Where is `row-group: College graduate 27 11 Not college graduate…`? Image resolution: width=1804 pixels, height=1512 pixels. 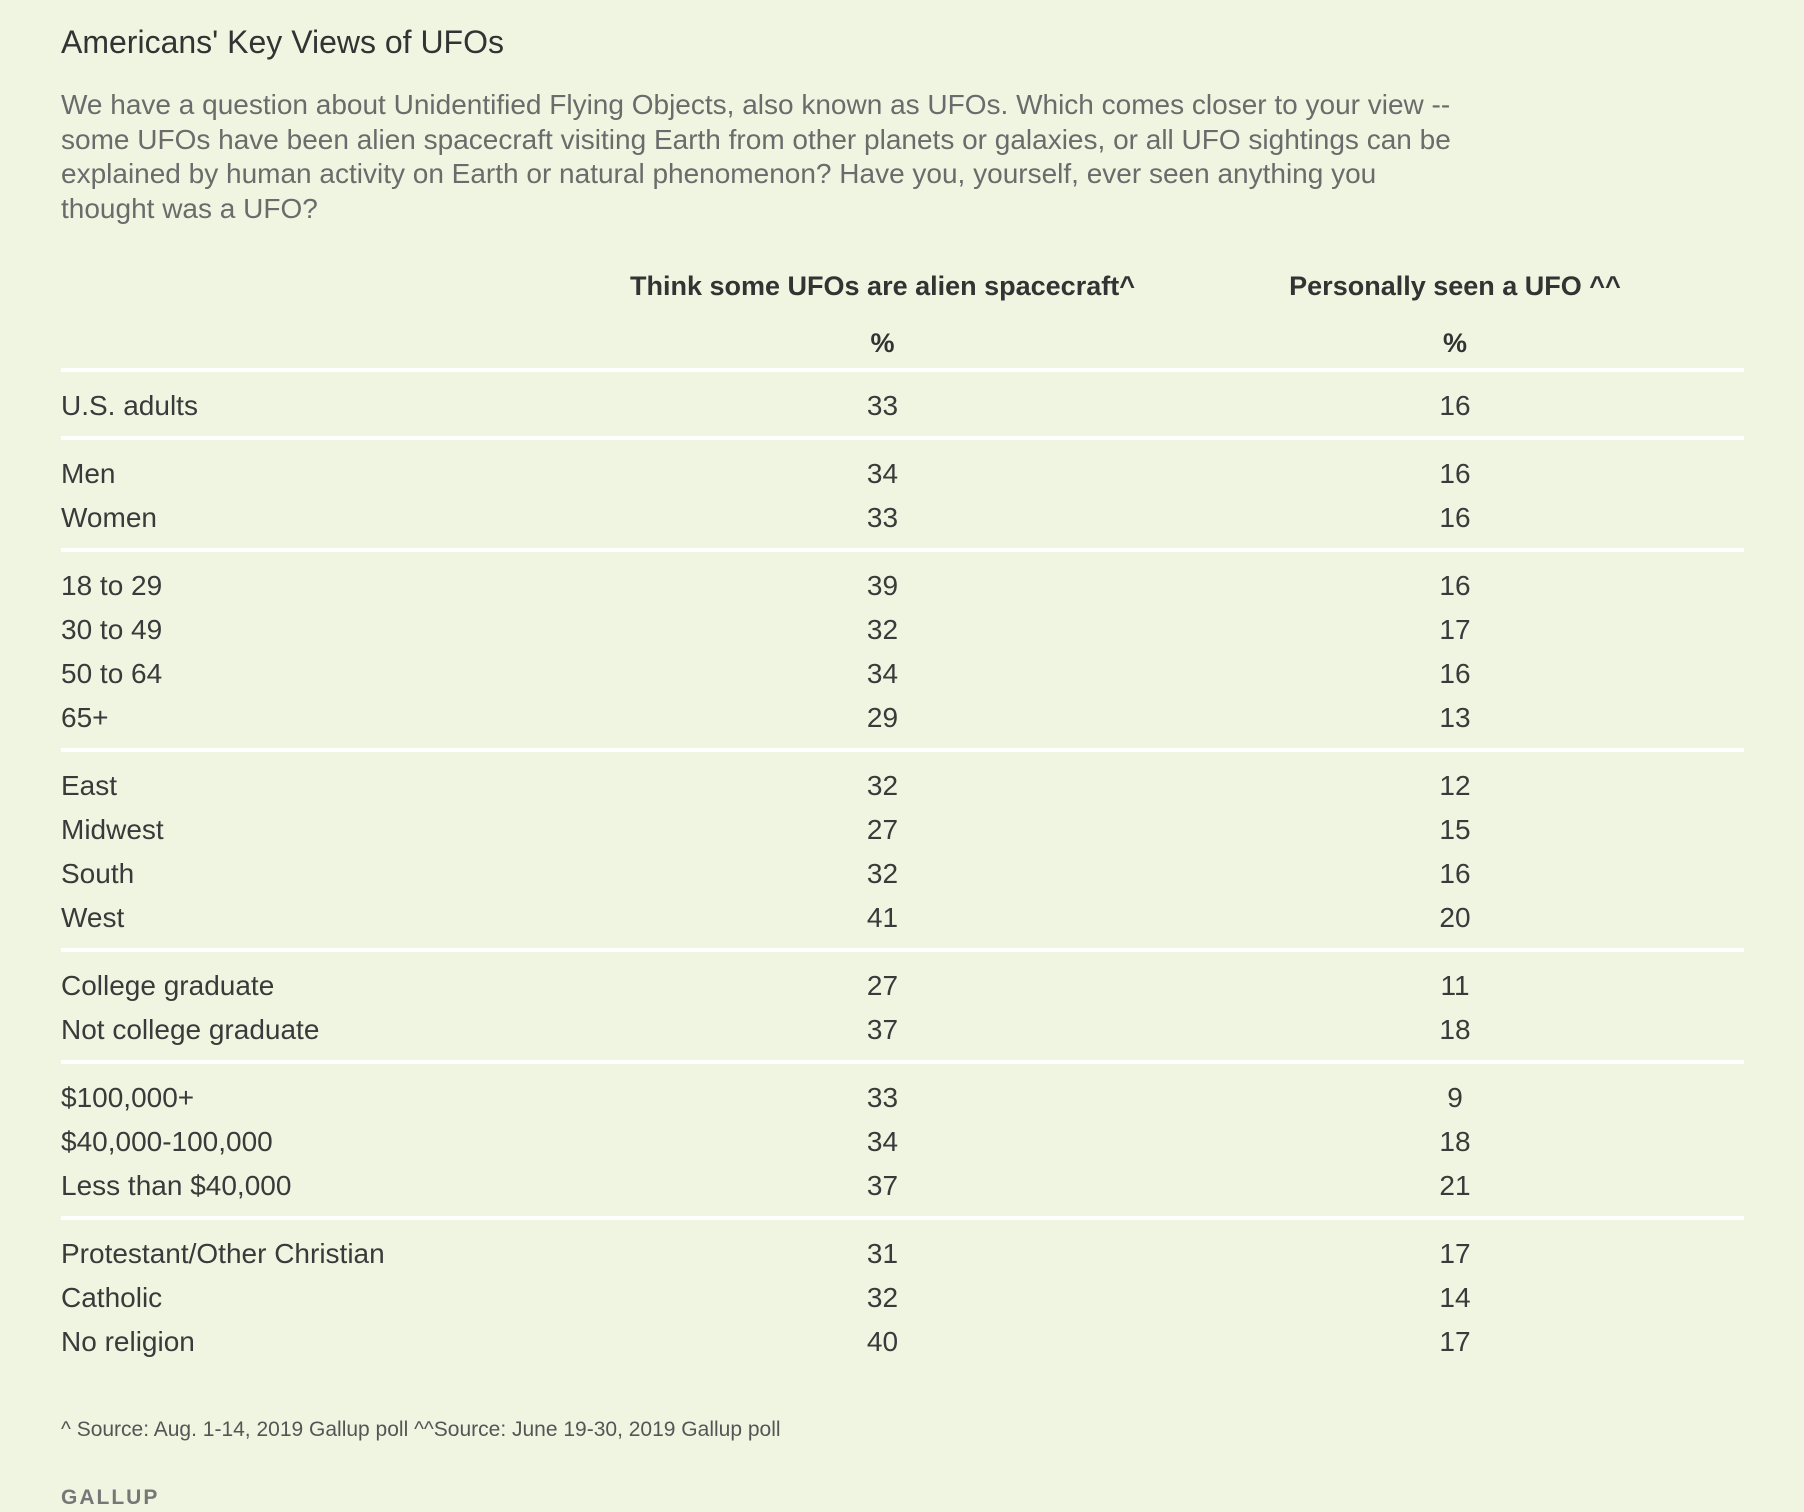
row-group: College graduate 27 11 Not college graduate… is located at coordinates (902, 1006).